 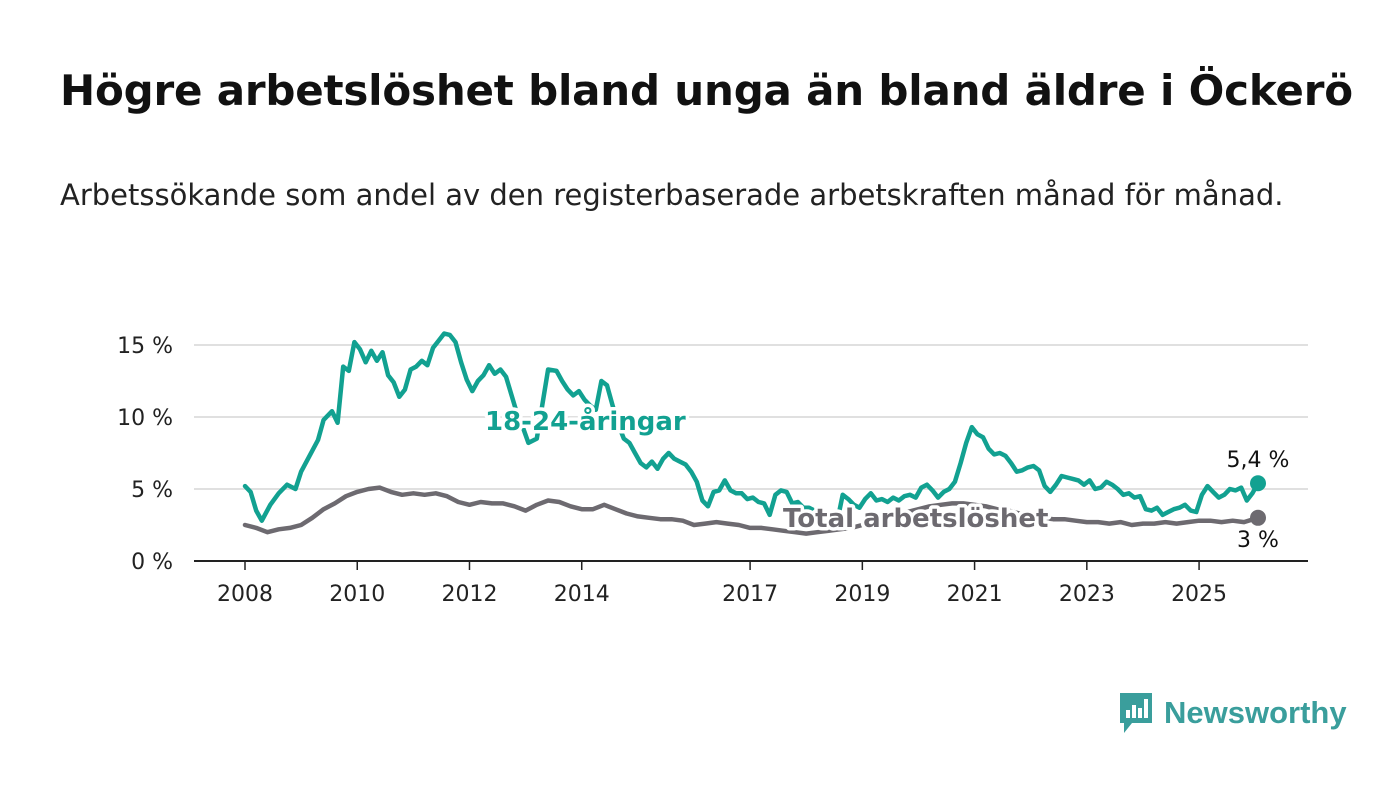 What do you see at coordinates (585, 421) in the screenshot?
I see `series-label-youth: 18-24-åringar` at bounding box center [585, 421].